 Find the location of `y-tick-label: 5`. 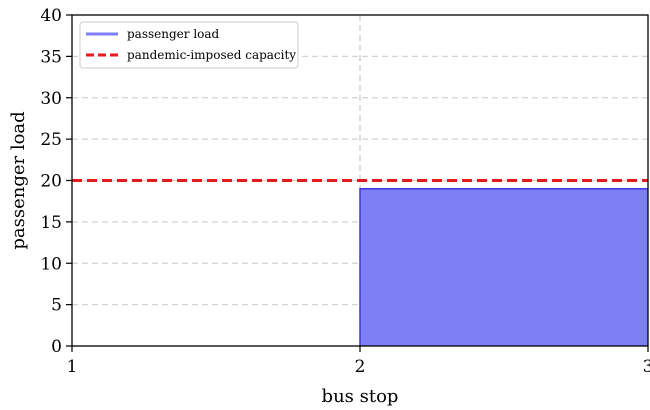

y-tick-label: 5 is located at coordinates (56, 306).